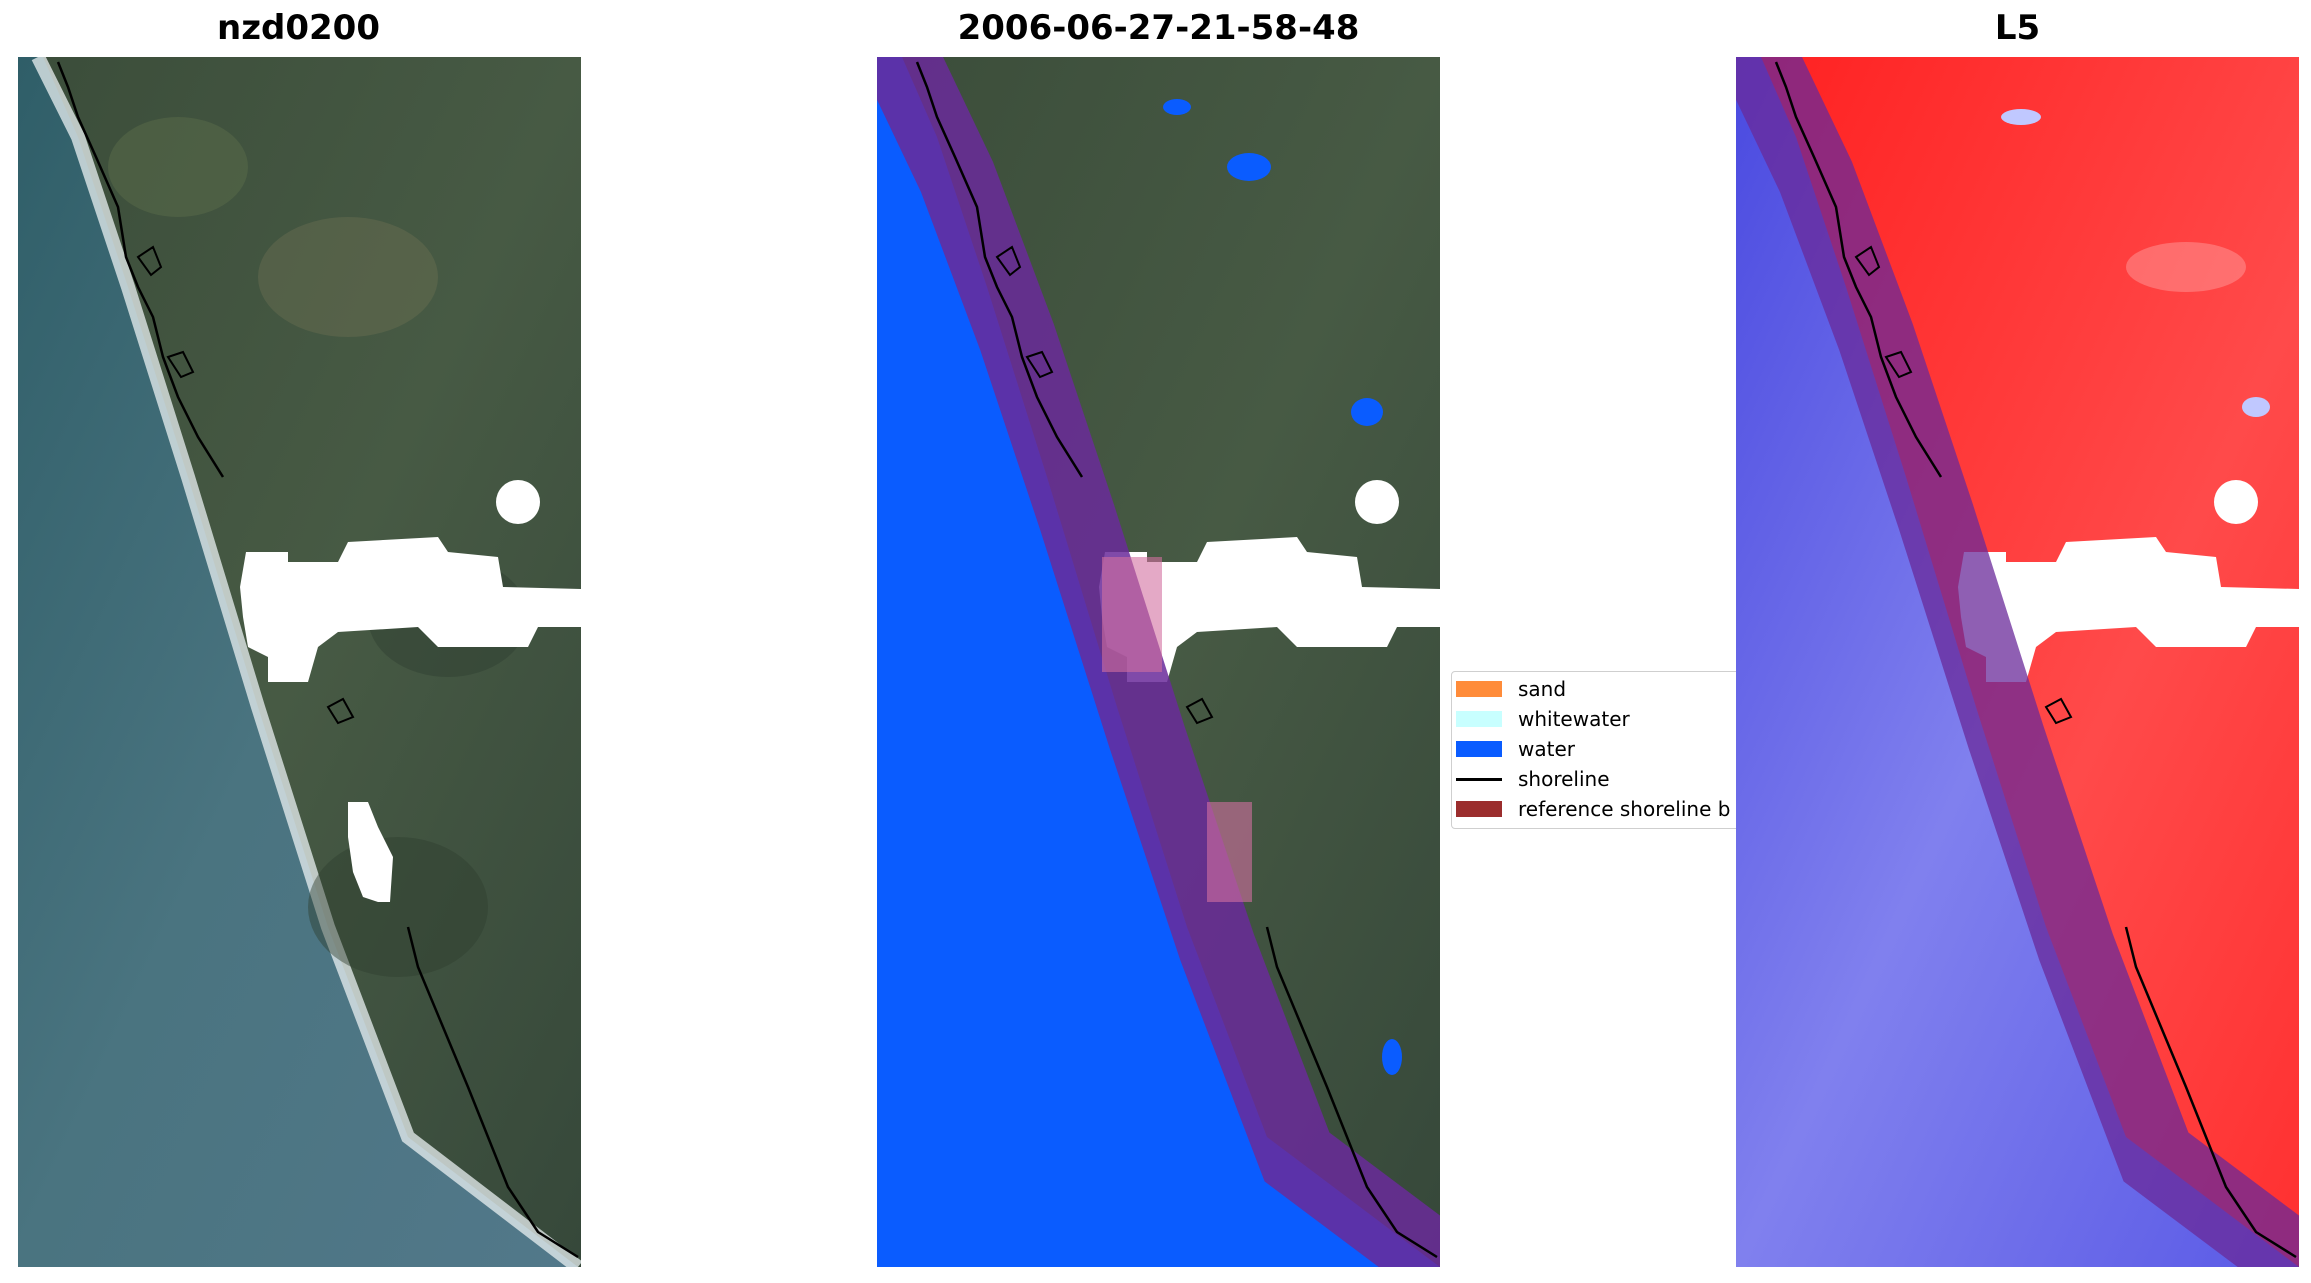  What do you see at coordinates (1546, 749) in the screenshot?
I see `legend-label: water` at bounding box center [1546, 749].